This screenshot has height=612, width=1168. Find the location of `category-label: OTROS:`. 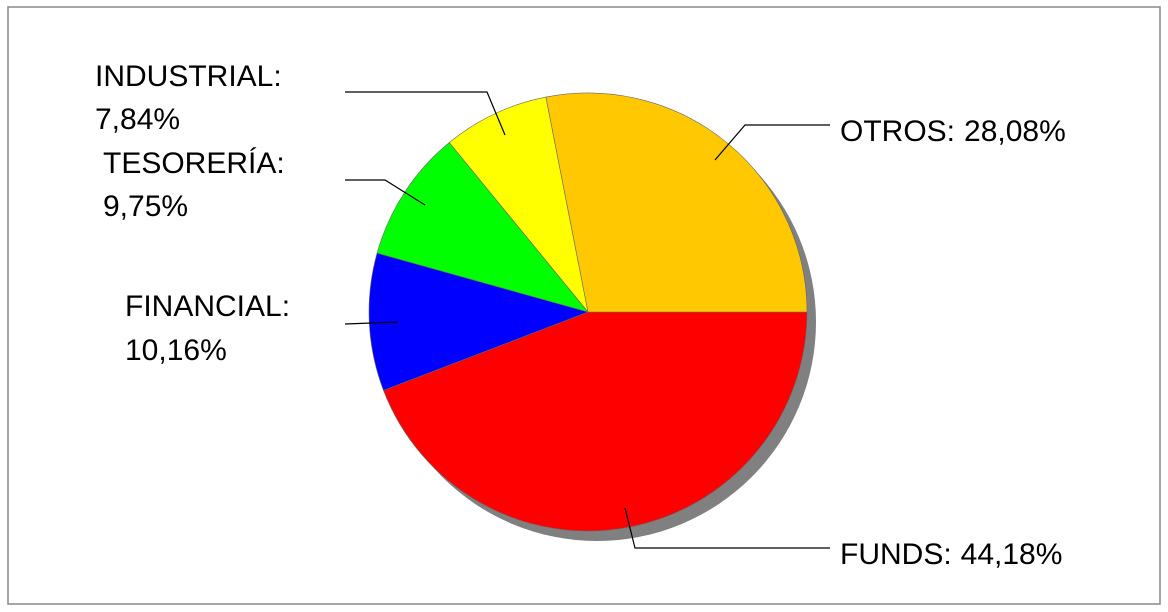

category-label: OTROS: is located at coordinates (897, 131).